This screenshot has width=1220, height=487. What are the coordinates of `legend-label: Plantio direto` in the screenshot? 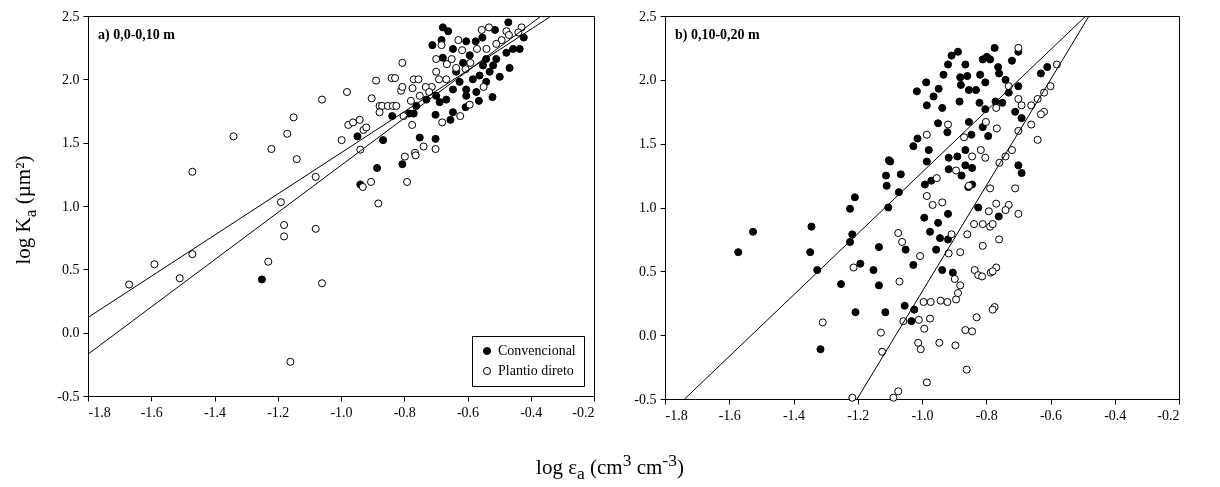 It's located at (536, 370).